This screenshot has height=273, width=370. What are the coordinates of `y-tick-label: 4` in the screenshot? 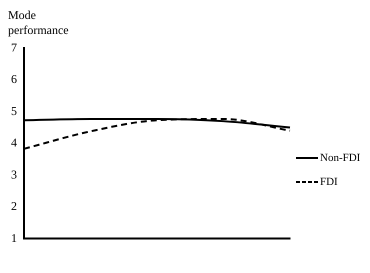 It's located at (14, 143).